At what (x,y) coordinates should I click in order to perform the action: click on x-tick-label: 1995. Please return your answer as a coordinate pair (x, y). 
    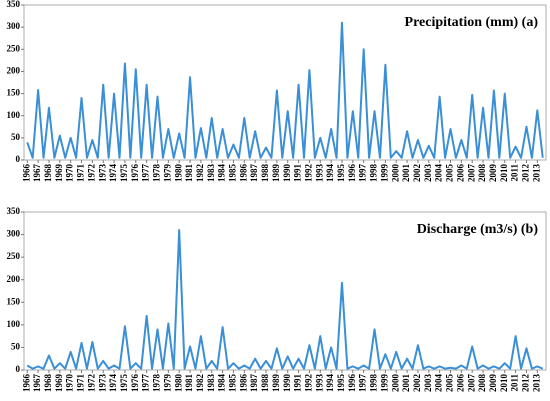
    Looking at the image, I should click on (341, 173).